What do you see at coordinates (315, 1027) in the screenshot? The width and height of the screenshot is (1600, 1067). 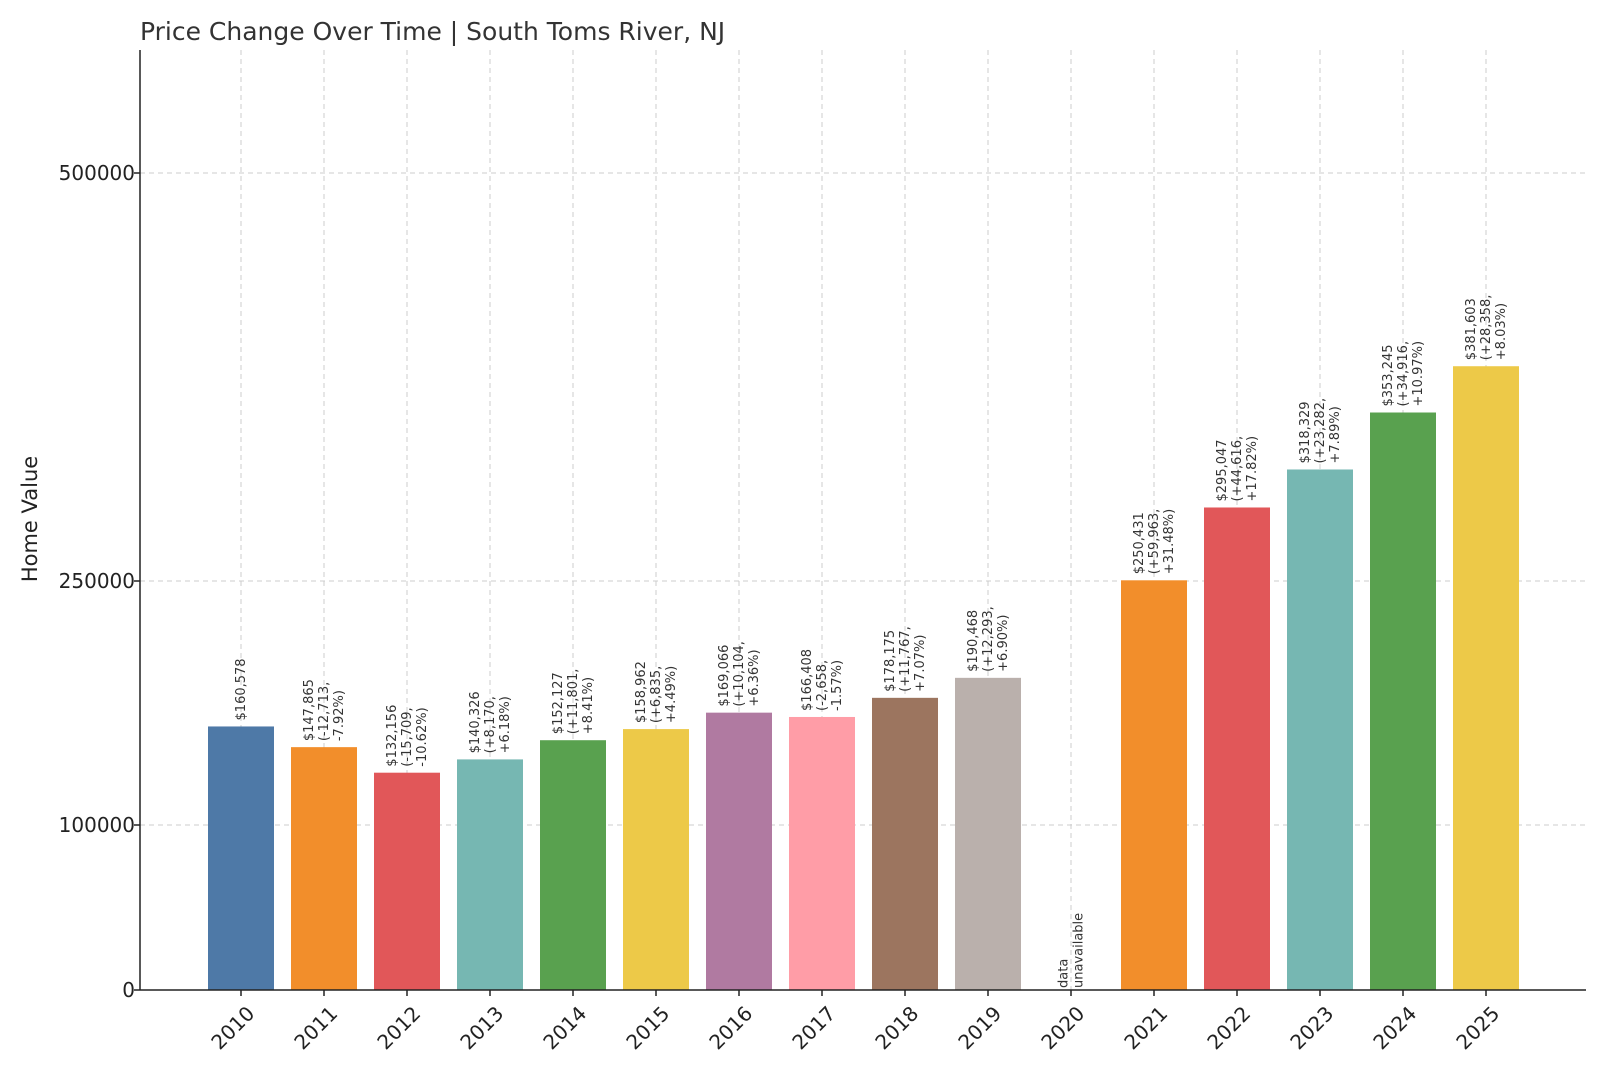 I see `x-tick-label: 2011` at bounding box center [315, 1027].